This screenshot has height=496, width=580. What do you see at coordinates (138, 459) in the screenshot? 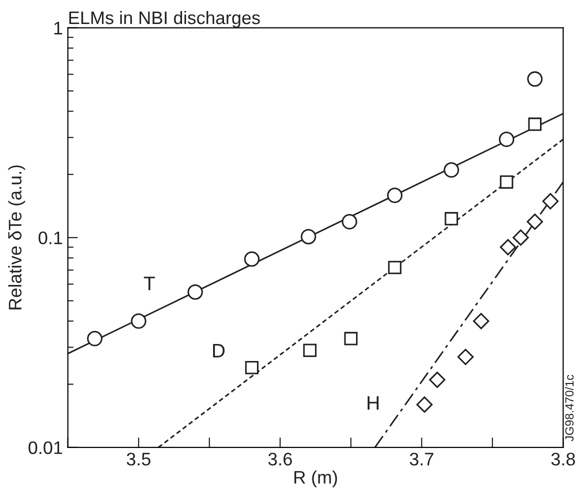
I see `x-tick-label: 3.5` at bounding box center [138, 459].